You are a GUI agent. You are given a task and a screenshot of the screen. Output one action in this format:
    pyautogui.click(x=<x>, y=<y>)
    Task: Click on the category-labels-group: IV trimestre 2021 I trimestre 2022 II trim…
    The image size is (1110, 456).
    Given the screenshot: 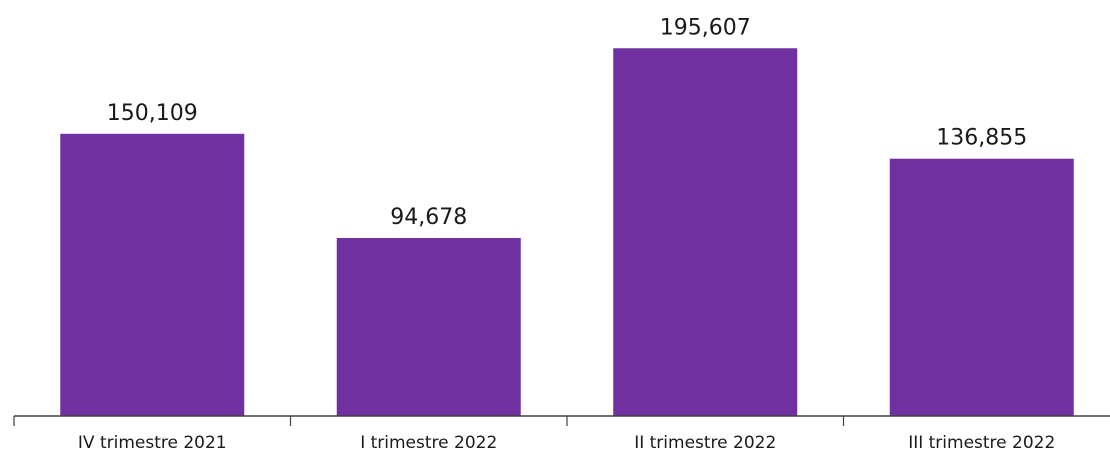 What is the action you would take?
    pyautogui.click(x=566, y=443)
    